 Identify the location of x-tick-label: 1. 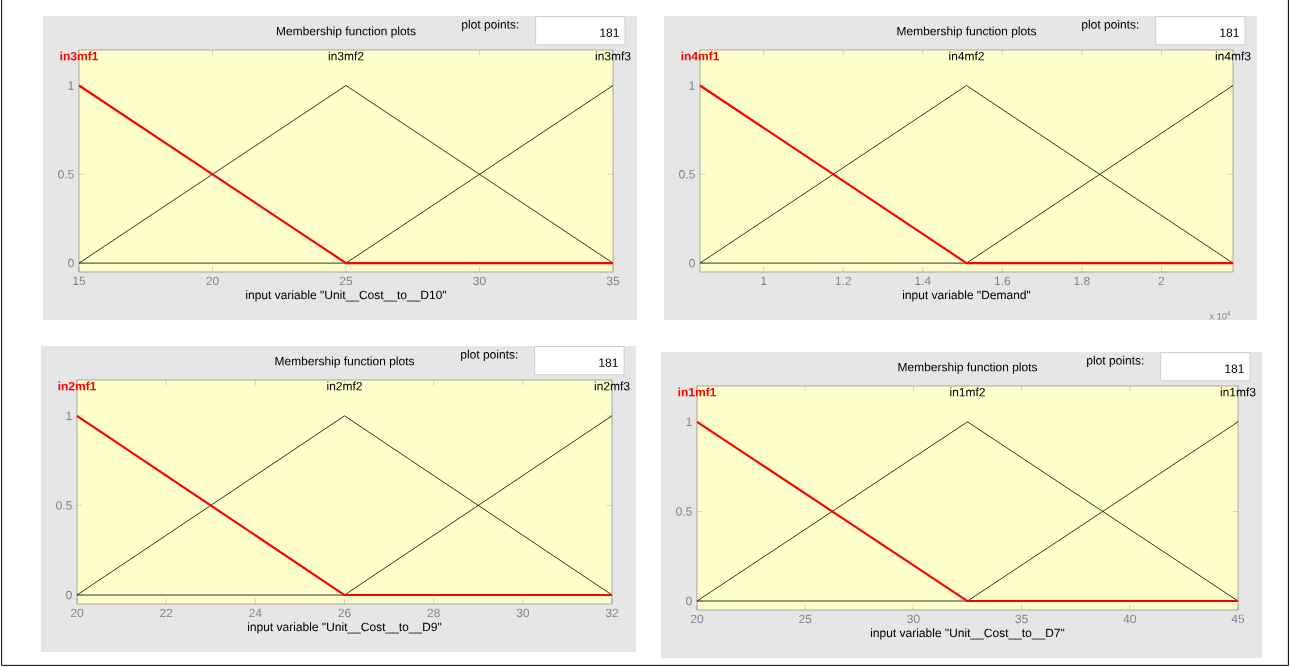
(764, 280).